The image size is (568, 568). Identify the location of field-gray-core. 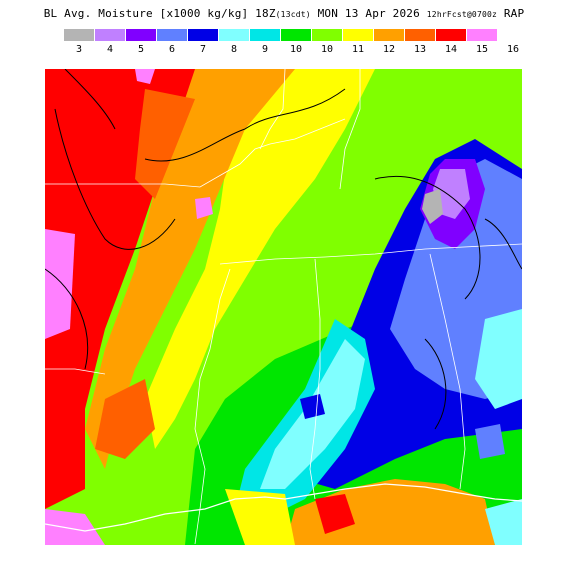
(432, 206).